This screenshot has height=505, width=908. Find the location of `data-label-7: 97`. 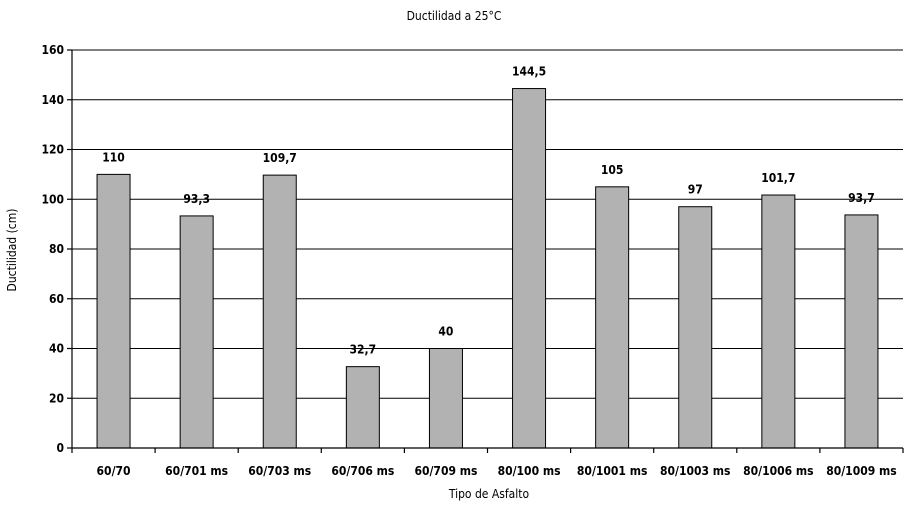

data-label-7: 97 is located at coordinates (695, 190).